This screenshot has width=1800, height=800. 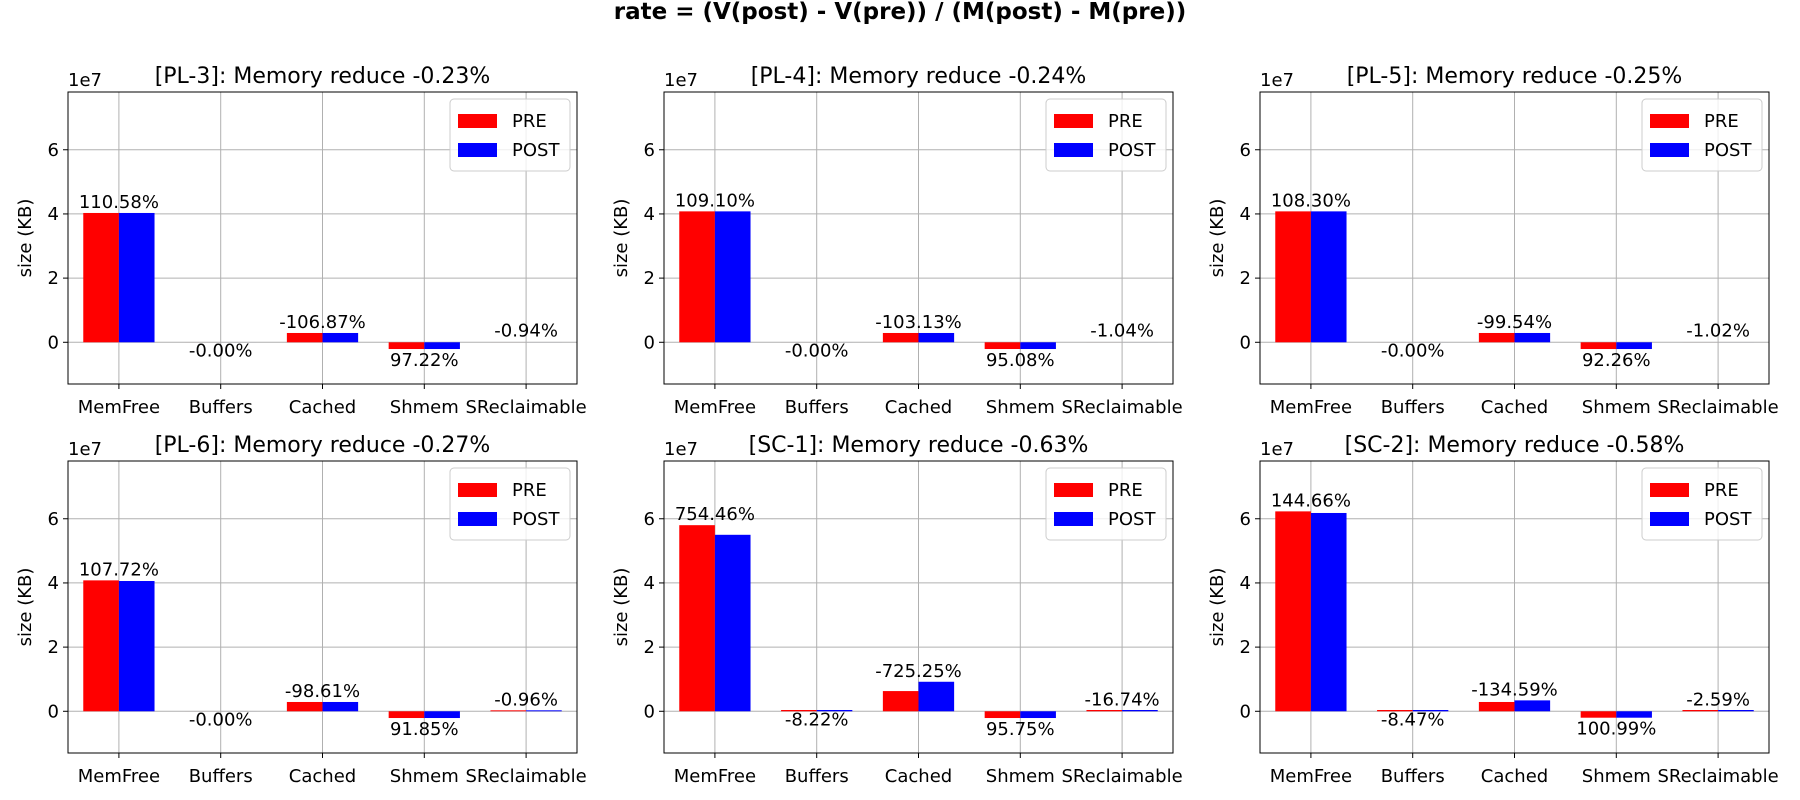 What do you see at coordinates (1413, 719) in the screenshot?
I see `bar-annotation: -8.47%` at bounding box center [1413, 719].